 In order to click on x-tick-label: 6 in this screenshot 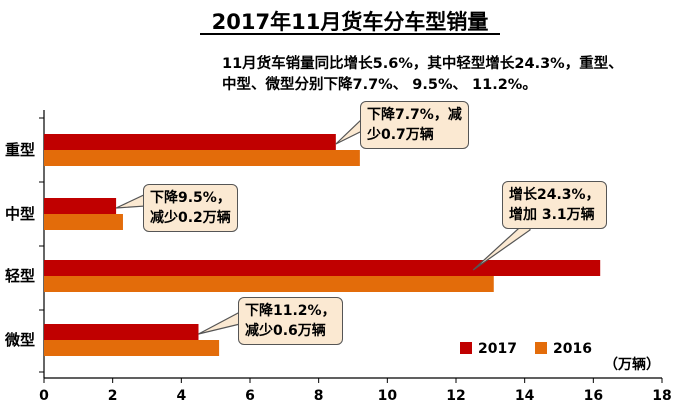, I will do `click(250, 396)`.